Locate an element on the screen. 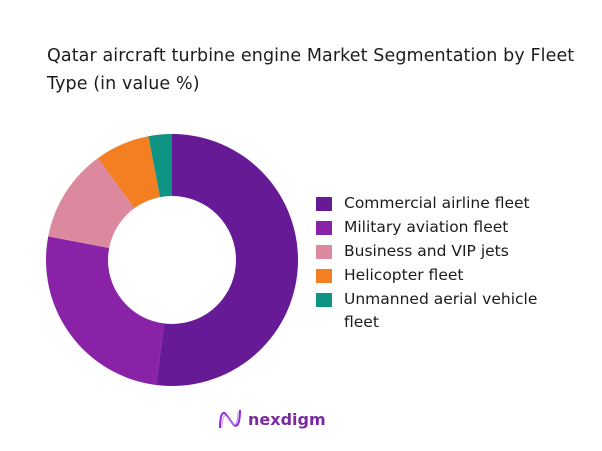  nexdigm-logo: nexdigm is located at coordinates (272, 419).